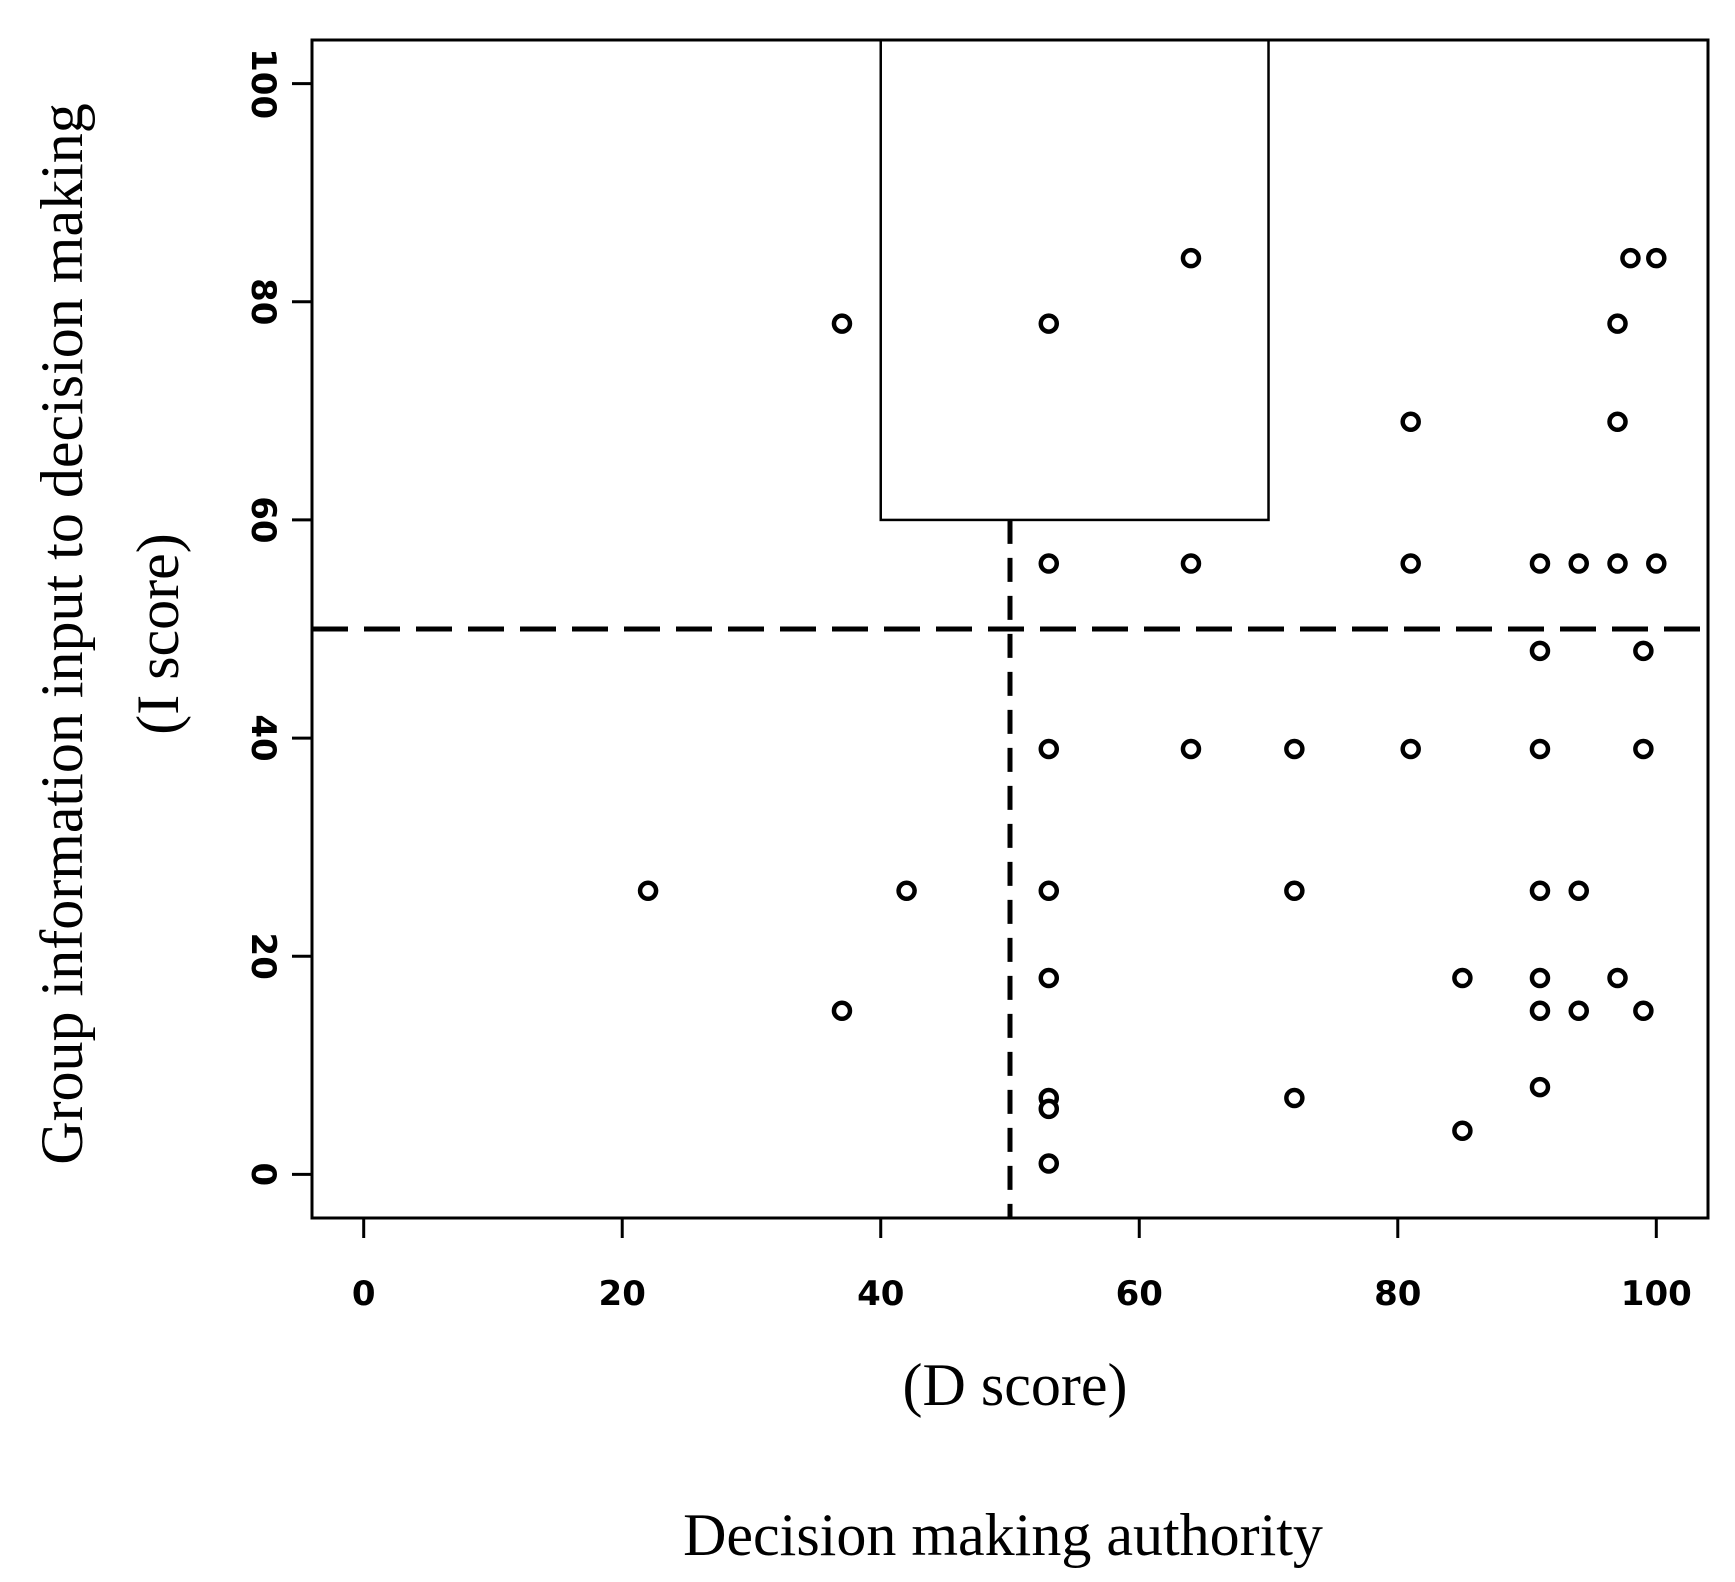 The image size is (1735, 1582). Describe the element at coordinates (1139, 1294) in the screenshot. I see `x-tick-label: 60` at that location.